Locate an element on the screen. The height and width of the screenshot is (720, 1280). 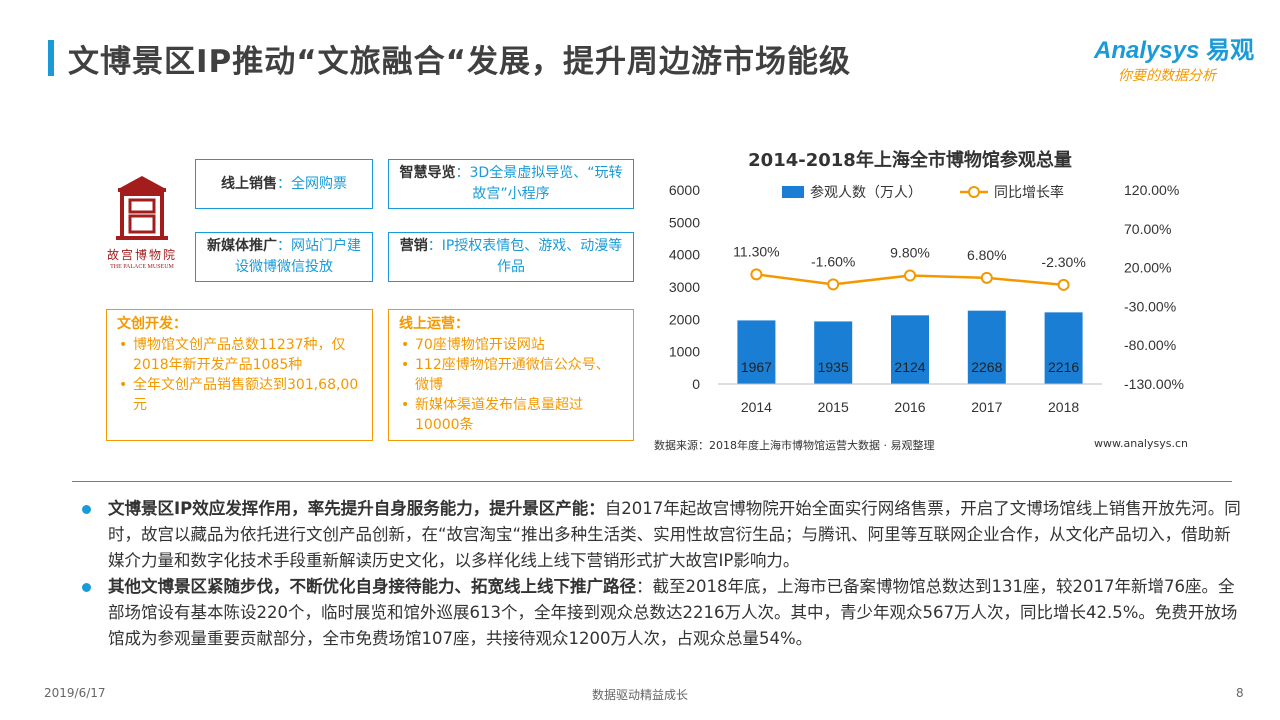
y-right-tick-label: -80.00% is located at coordinates (1150, 345).